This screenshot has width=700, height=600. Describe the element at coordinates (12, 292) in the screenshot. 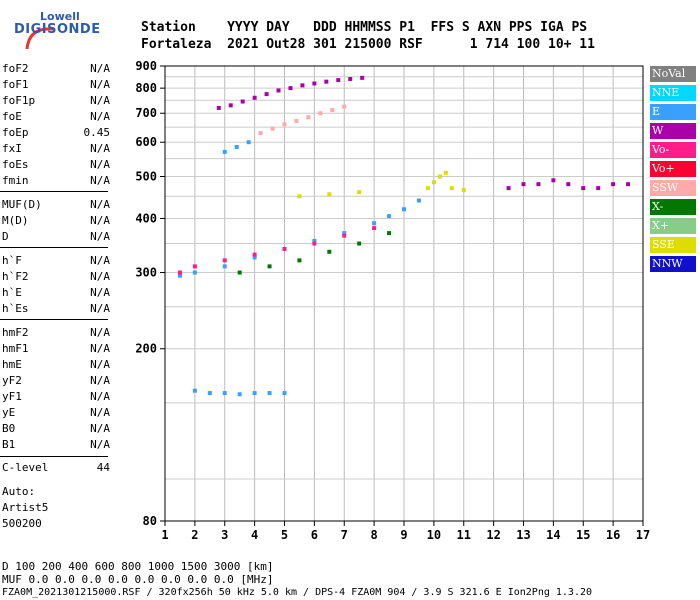

I see `param-name: h`E` at that location.